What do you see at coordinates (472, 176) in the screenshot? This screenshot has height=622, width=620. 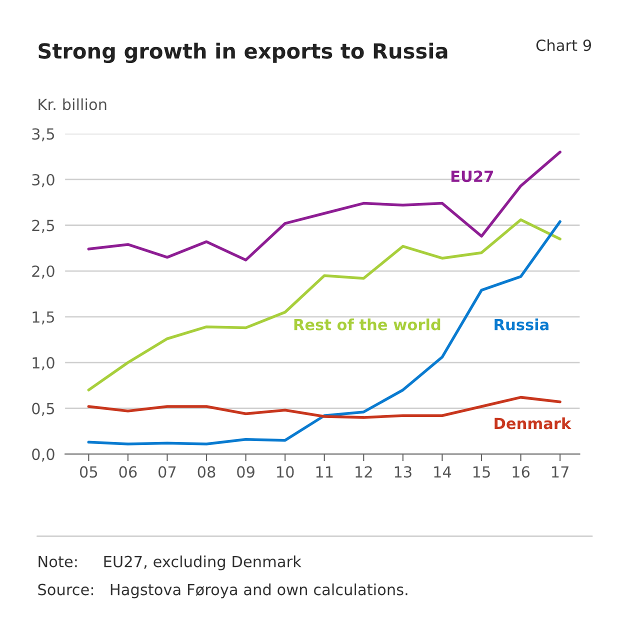 I see `series-label: EU27` at bounding box center [472, 176].